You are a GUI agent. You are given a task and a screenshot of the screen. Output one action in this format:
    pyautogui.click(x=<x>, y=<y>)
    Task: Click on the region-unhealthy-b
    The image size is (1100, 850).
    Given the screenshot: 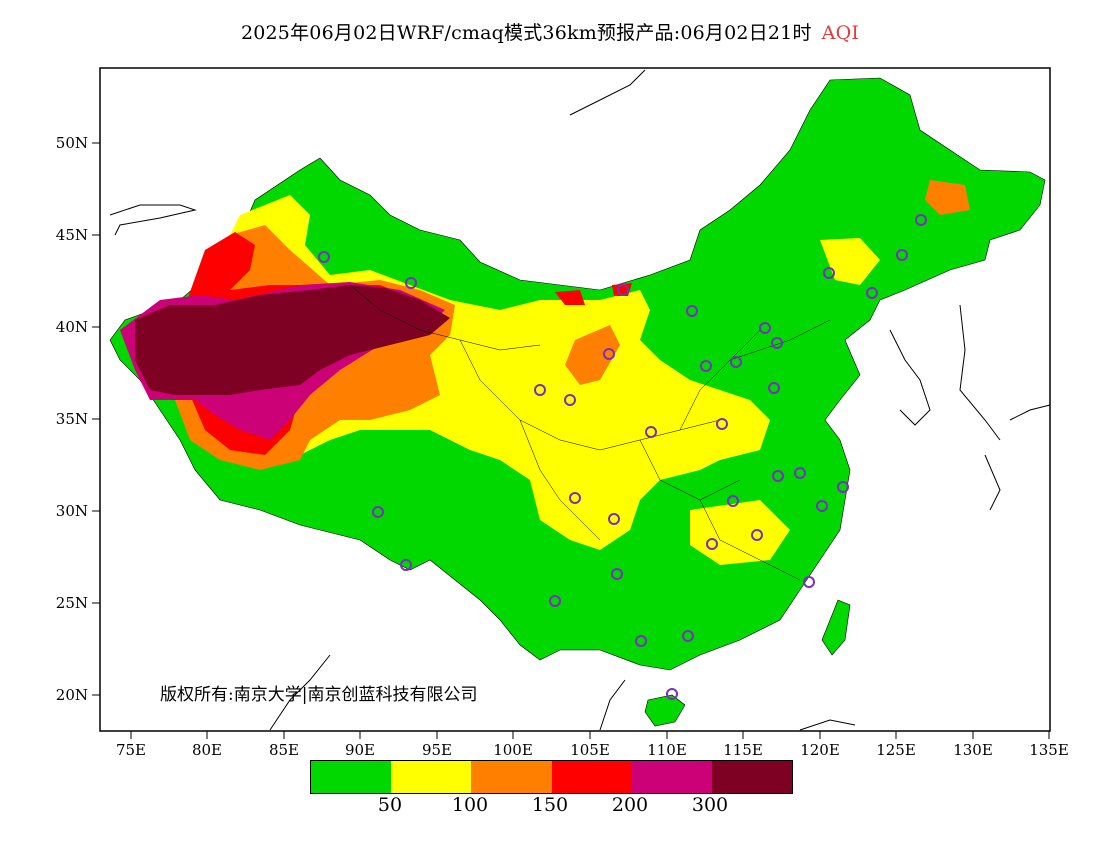 What is the action you would take?
    pyautogui.click(x=570, y=297)
    